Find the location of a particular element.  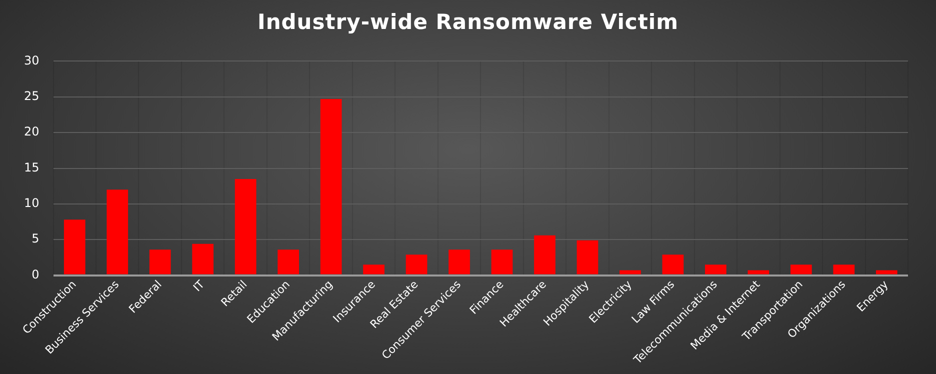

y-tick-label: 0 is located at coordinates (36, 274).